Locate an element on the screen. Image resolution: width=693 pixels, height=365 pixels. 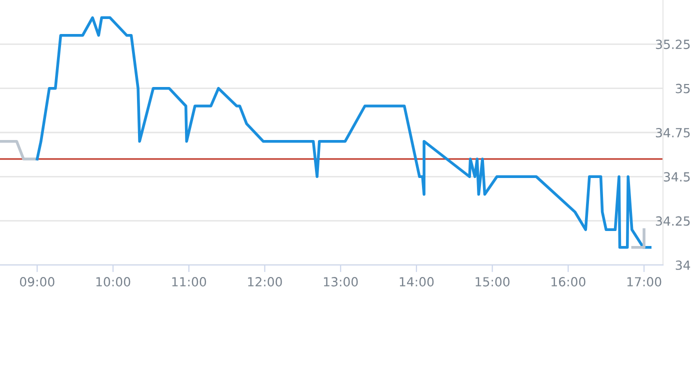
x-tick-label: 15:00 is located at coordinates (493, 281).